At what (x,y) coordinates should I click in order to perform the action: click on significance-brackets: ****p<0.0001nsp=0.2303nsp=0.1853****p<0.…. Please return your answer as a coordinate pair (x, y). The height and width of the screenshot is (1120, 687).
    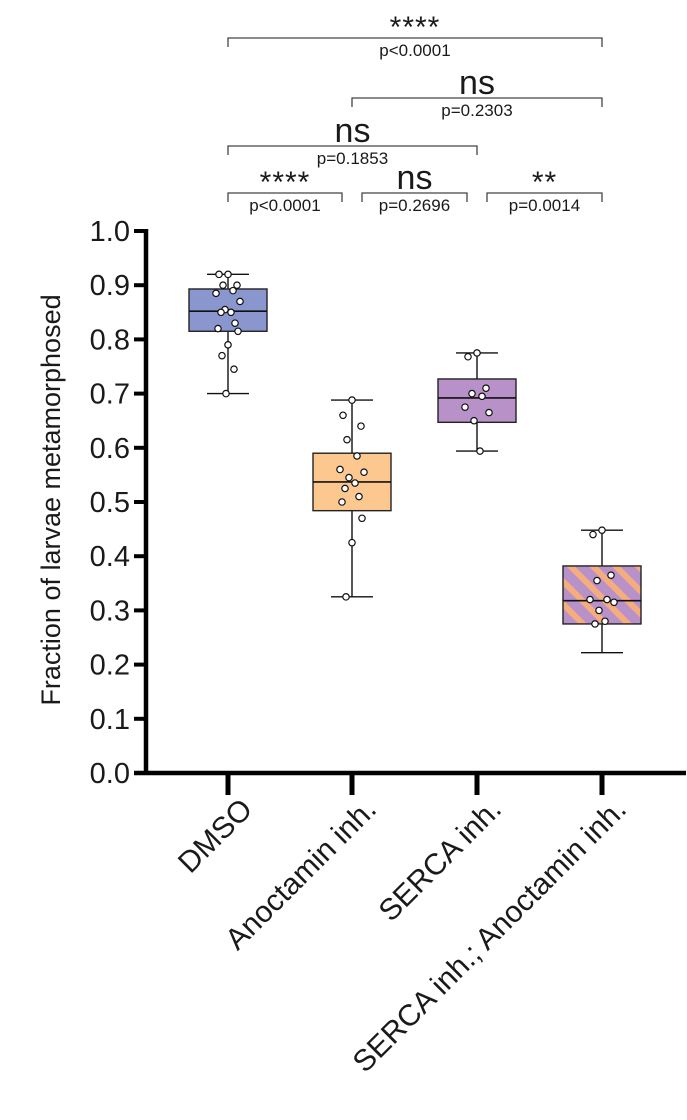
    Looking at the image, I should click on (415, 113).